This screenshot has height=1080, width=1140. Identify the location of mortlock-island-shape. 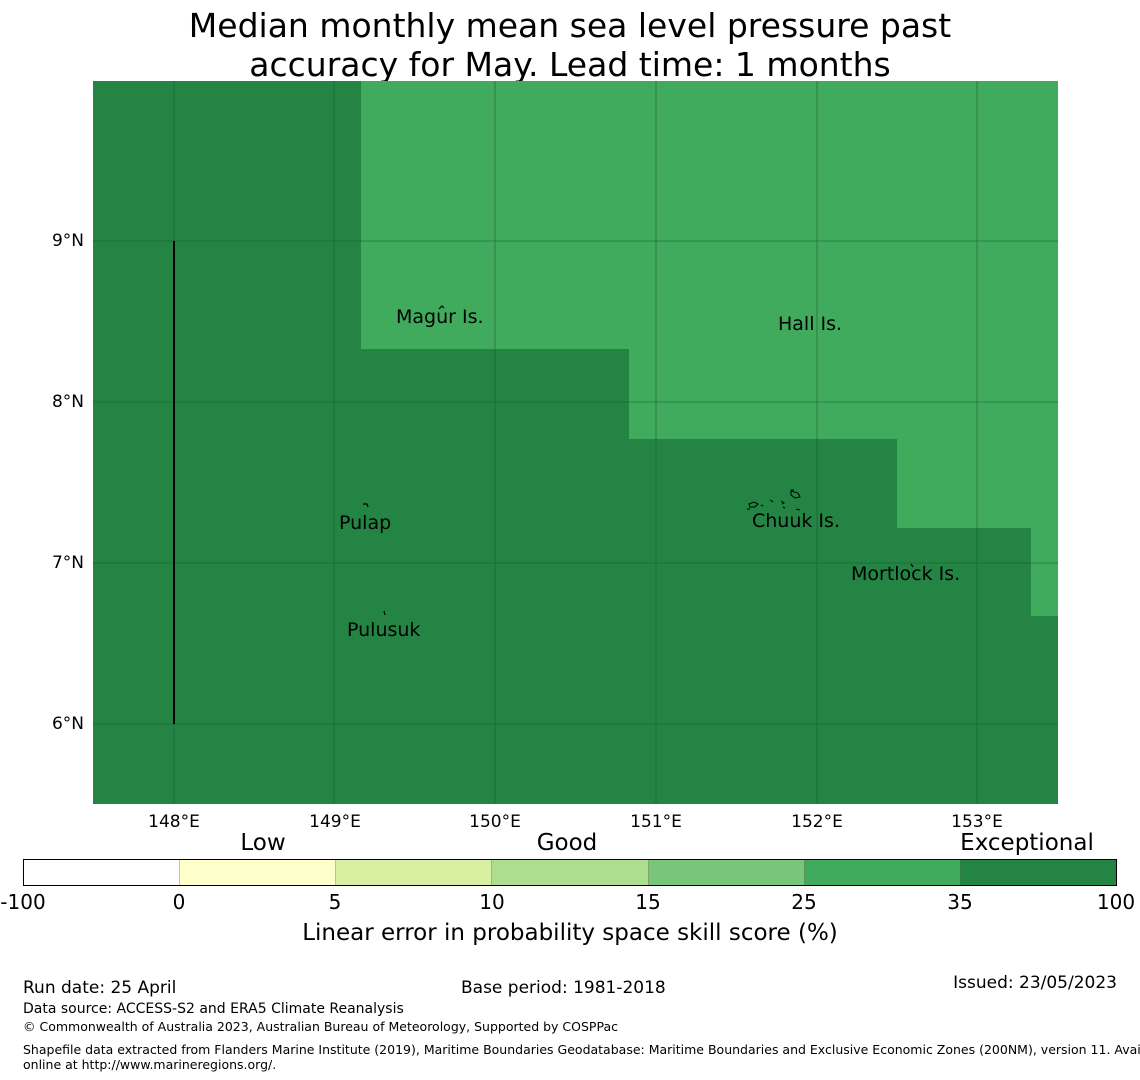
(912, 565).